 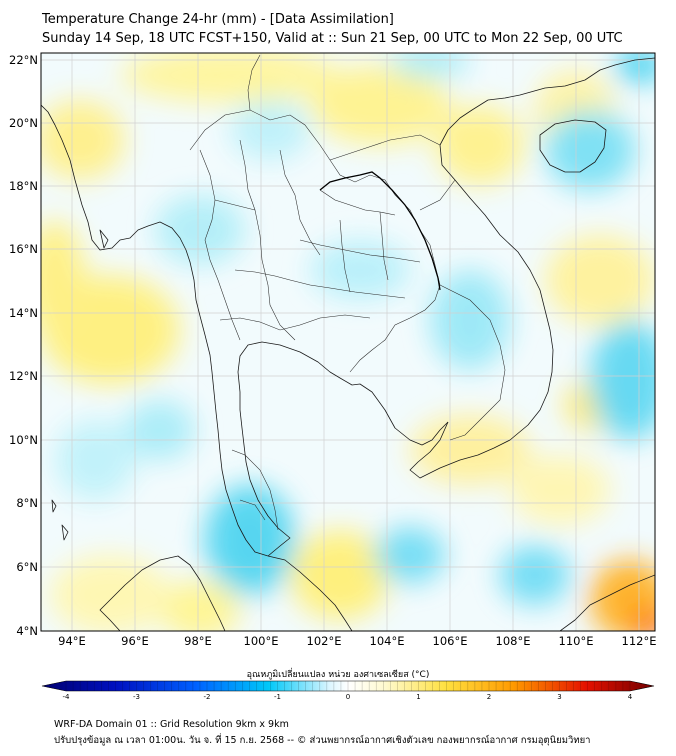 What do you see at coordinates (23, 249) in the screenshot?
I see `lat-label: 16°N` at bounding box center [23, 249].